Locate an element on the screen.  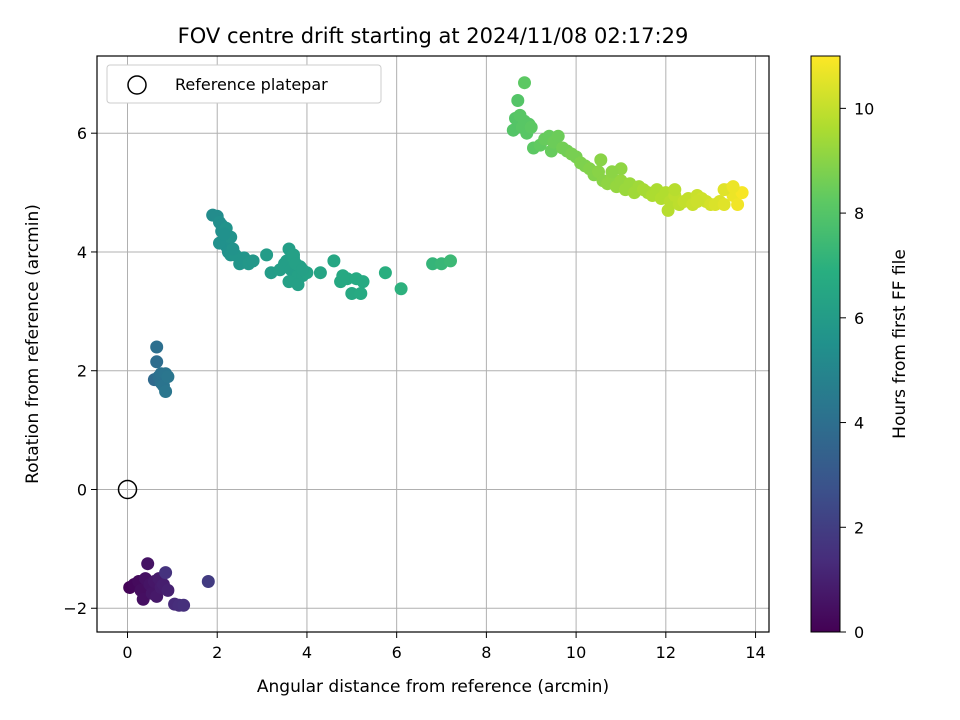
x-tick-label: 14 is located at coordinates (755, 652).